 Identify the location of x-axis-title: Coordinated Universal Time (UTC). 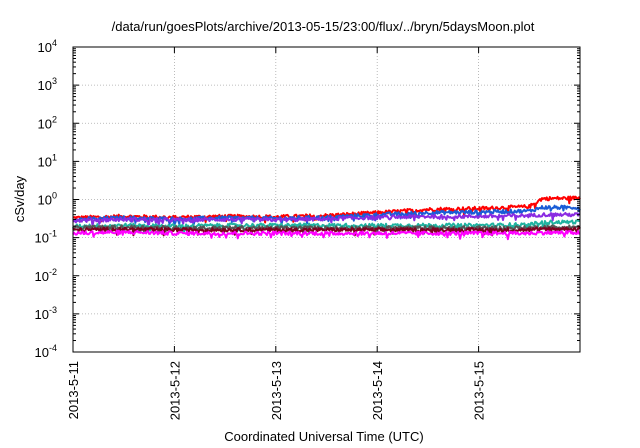
(323, 436).